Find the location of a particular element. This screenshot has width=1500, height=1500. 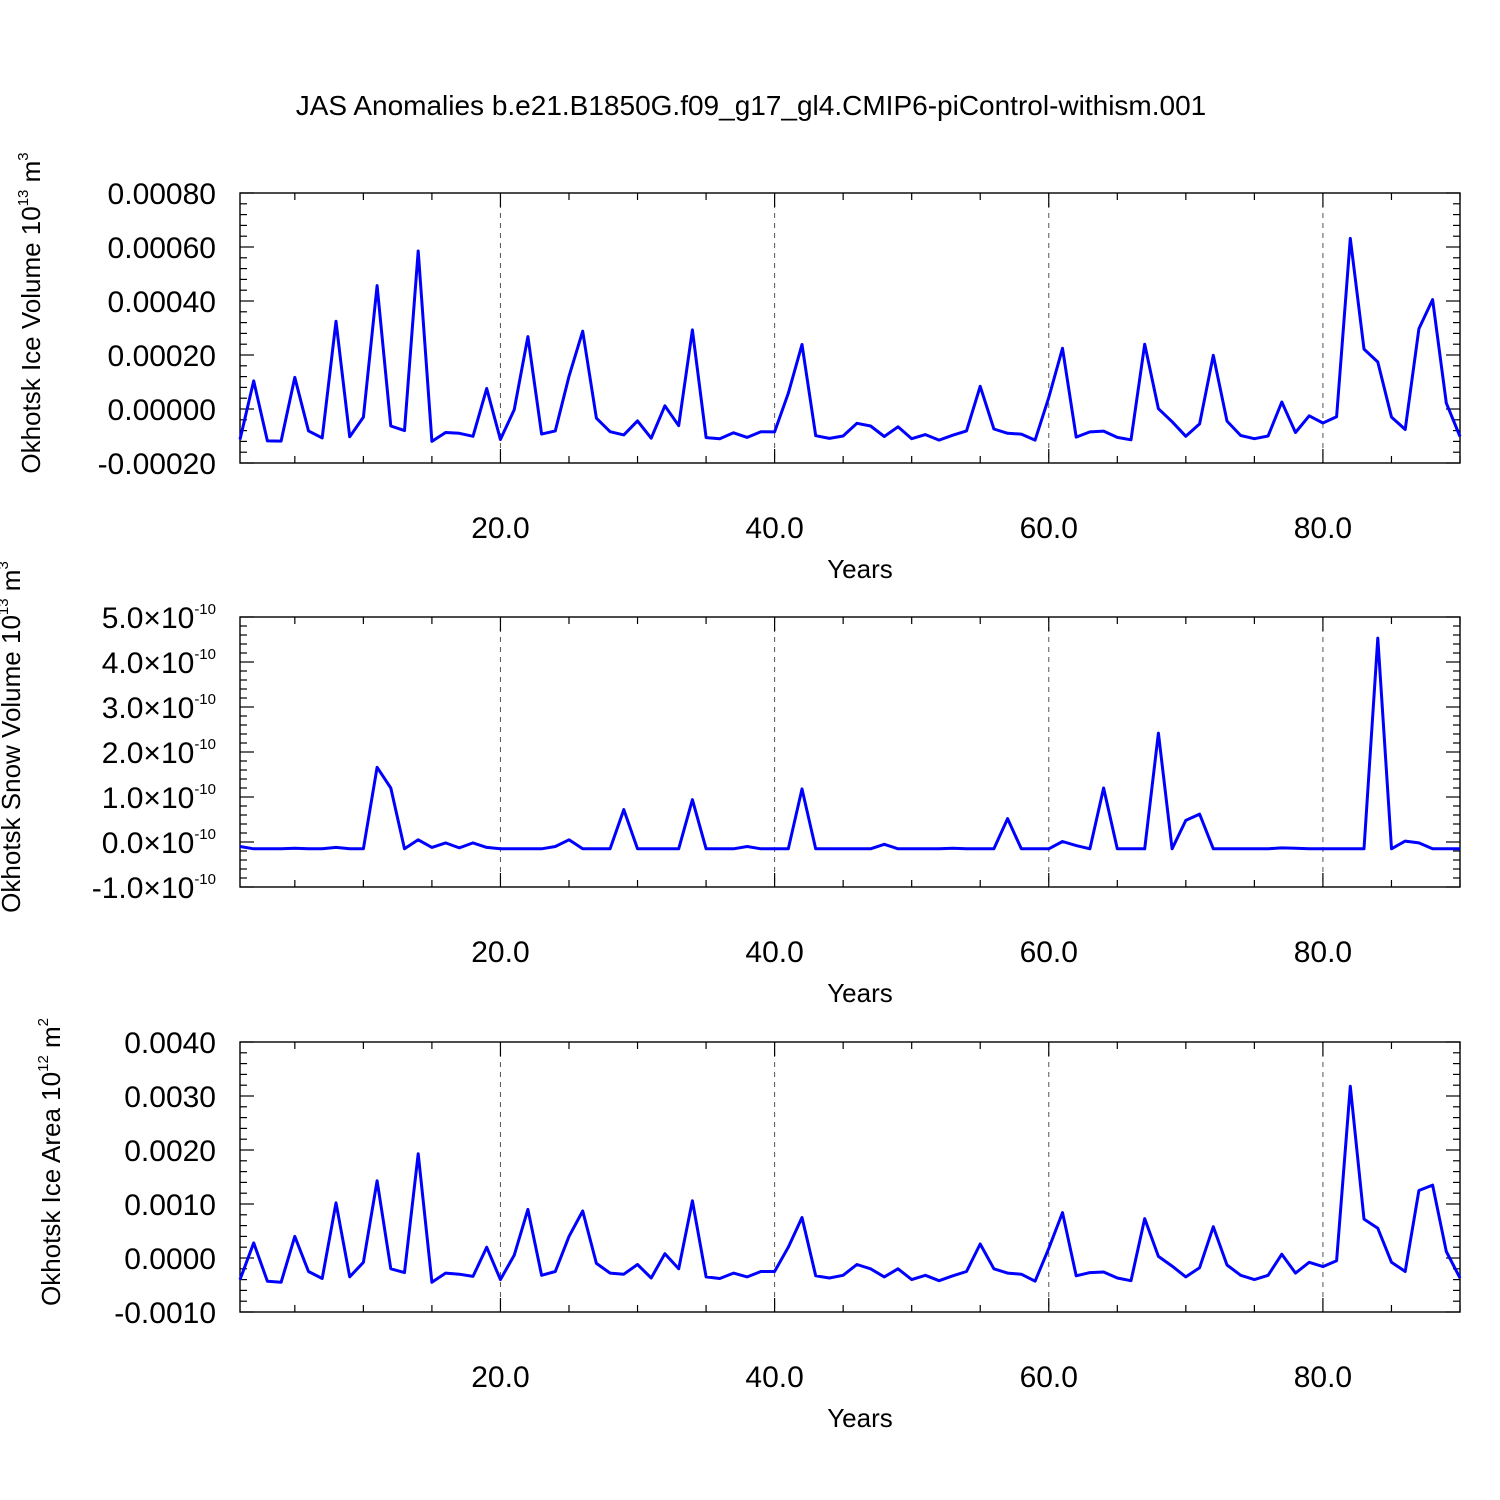

tick-mantissa: 1.0 is located at coordinates (123, 798).